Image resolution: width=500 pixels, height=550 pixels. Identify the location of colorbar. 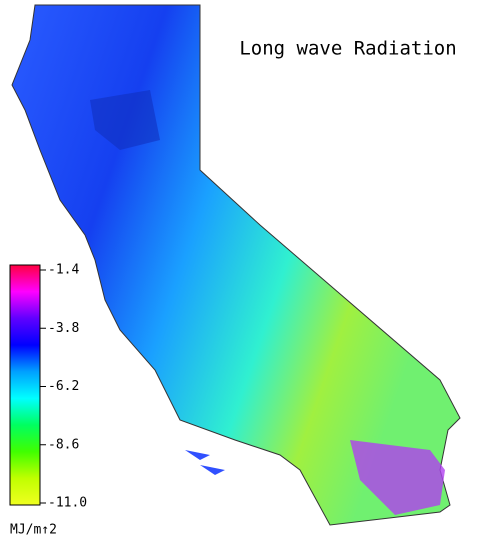
(25, 385).